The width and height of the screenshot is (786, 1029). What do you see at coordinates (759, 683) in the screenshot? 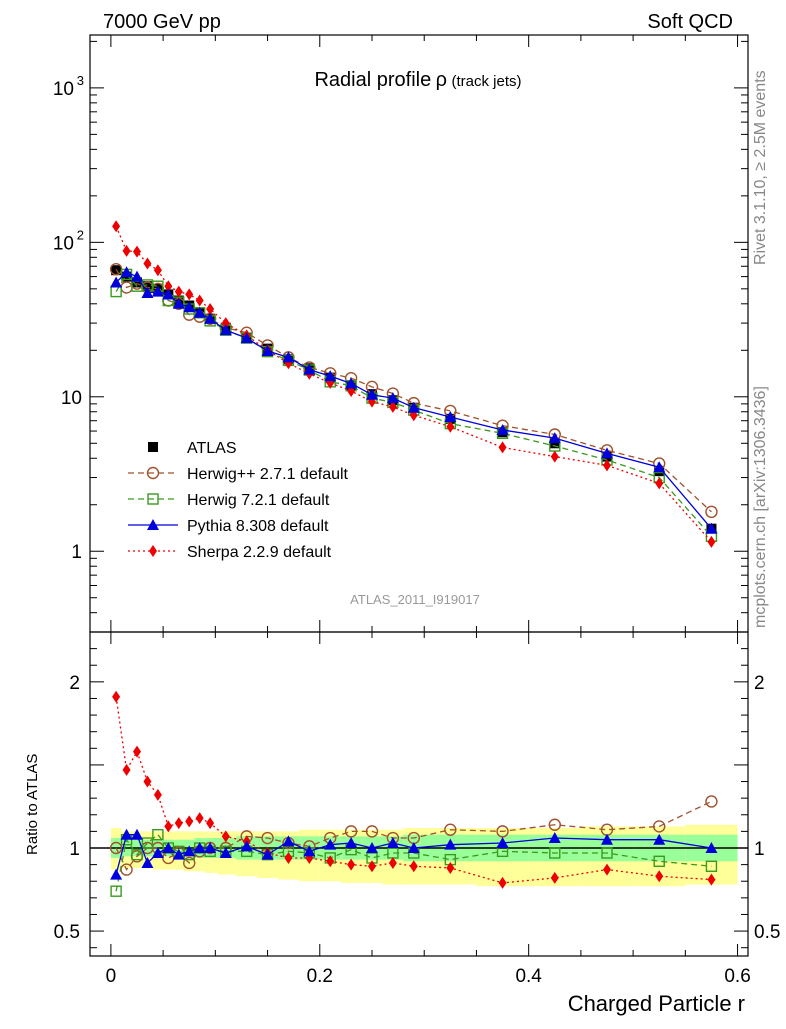
I see `ratio-y-tick-label-right: 2` at bounding box center [759, 683].